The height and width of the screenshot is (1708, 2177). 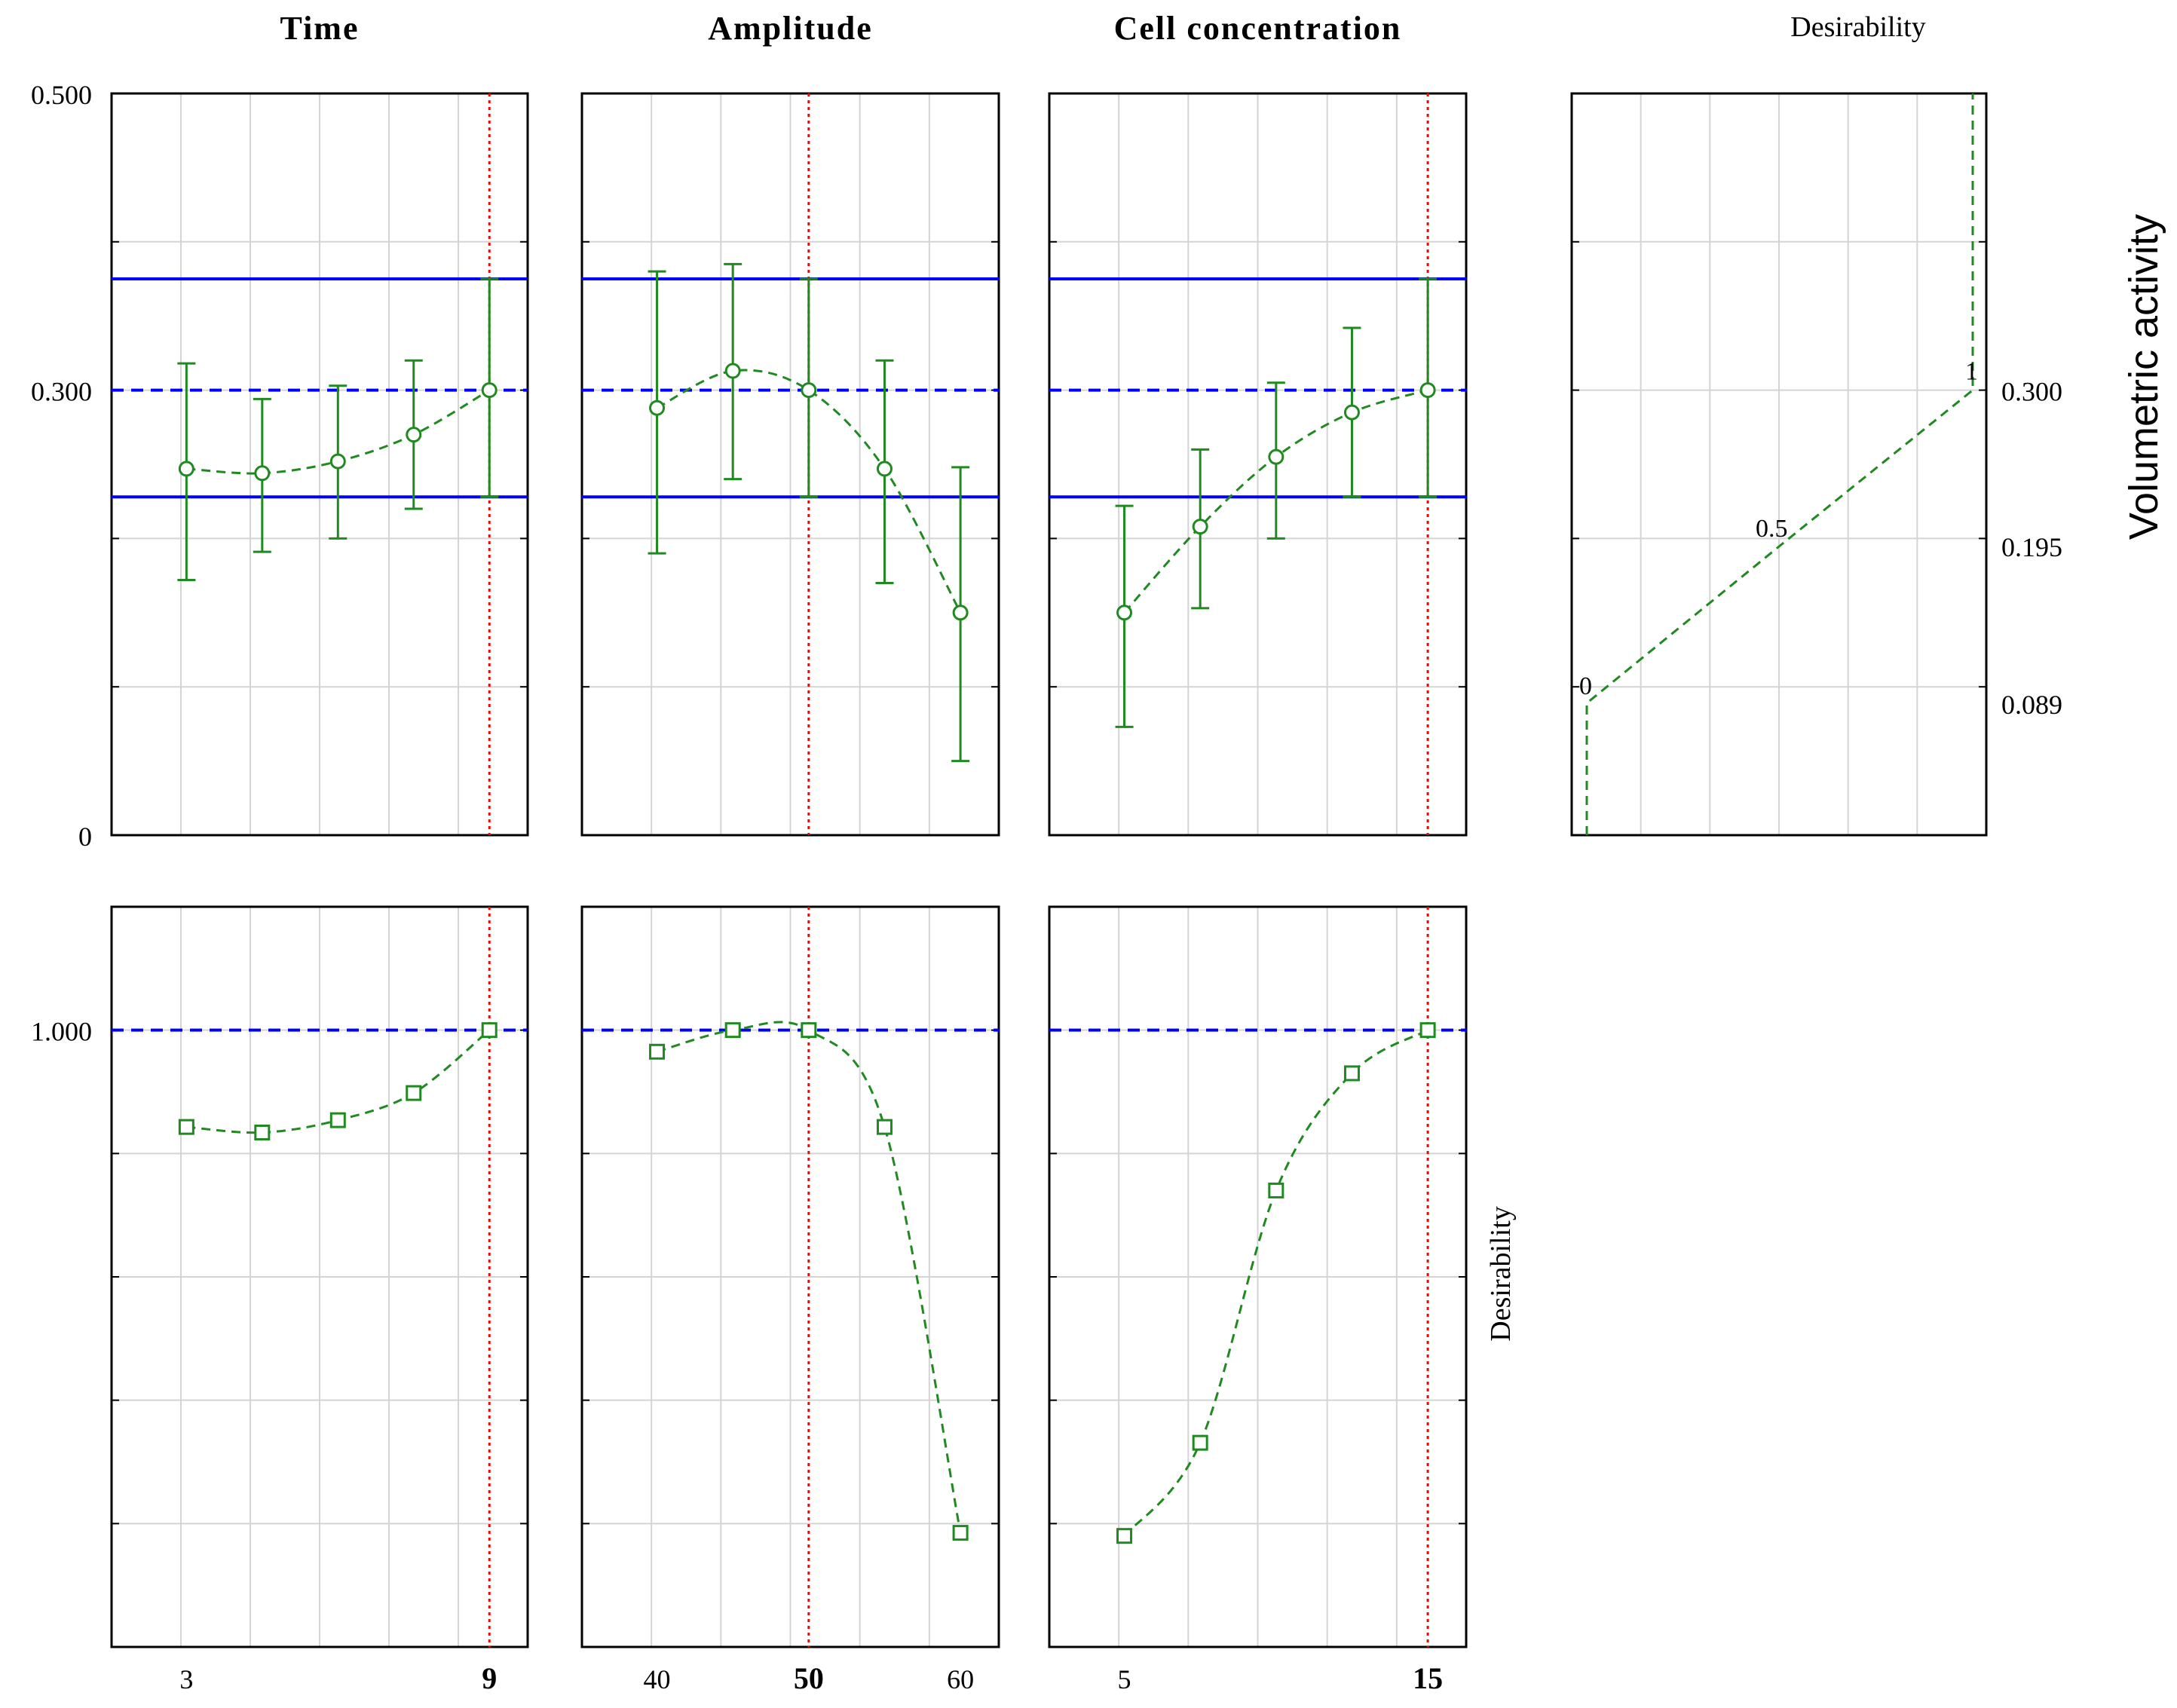 I want to click on bottom-panel-3-grid, so click(x=1257, y=1277).